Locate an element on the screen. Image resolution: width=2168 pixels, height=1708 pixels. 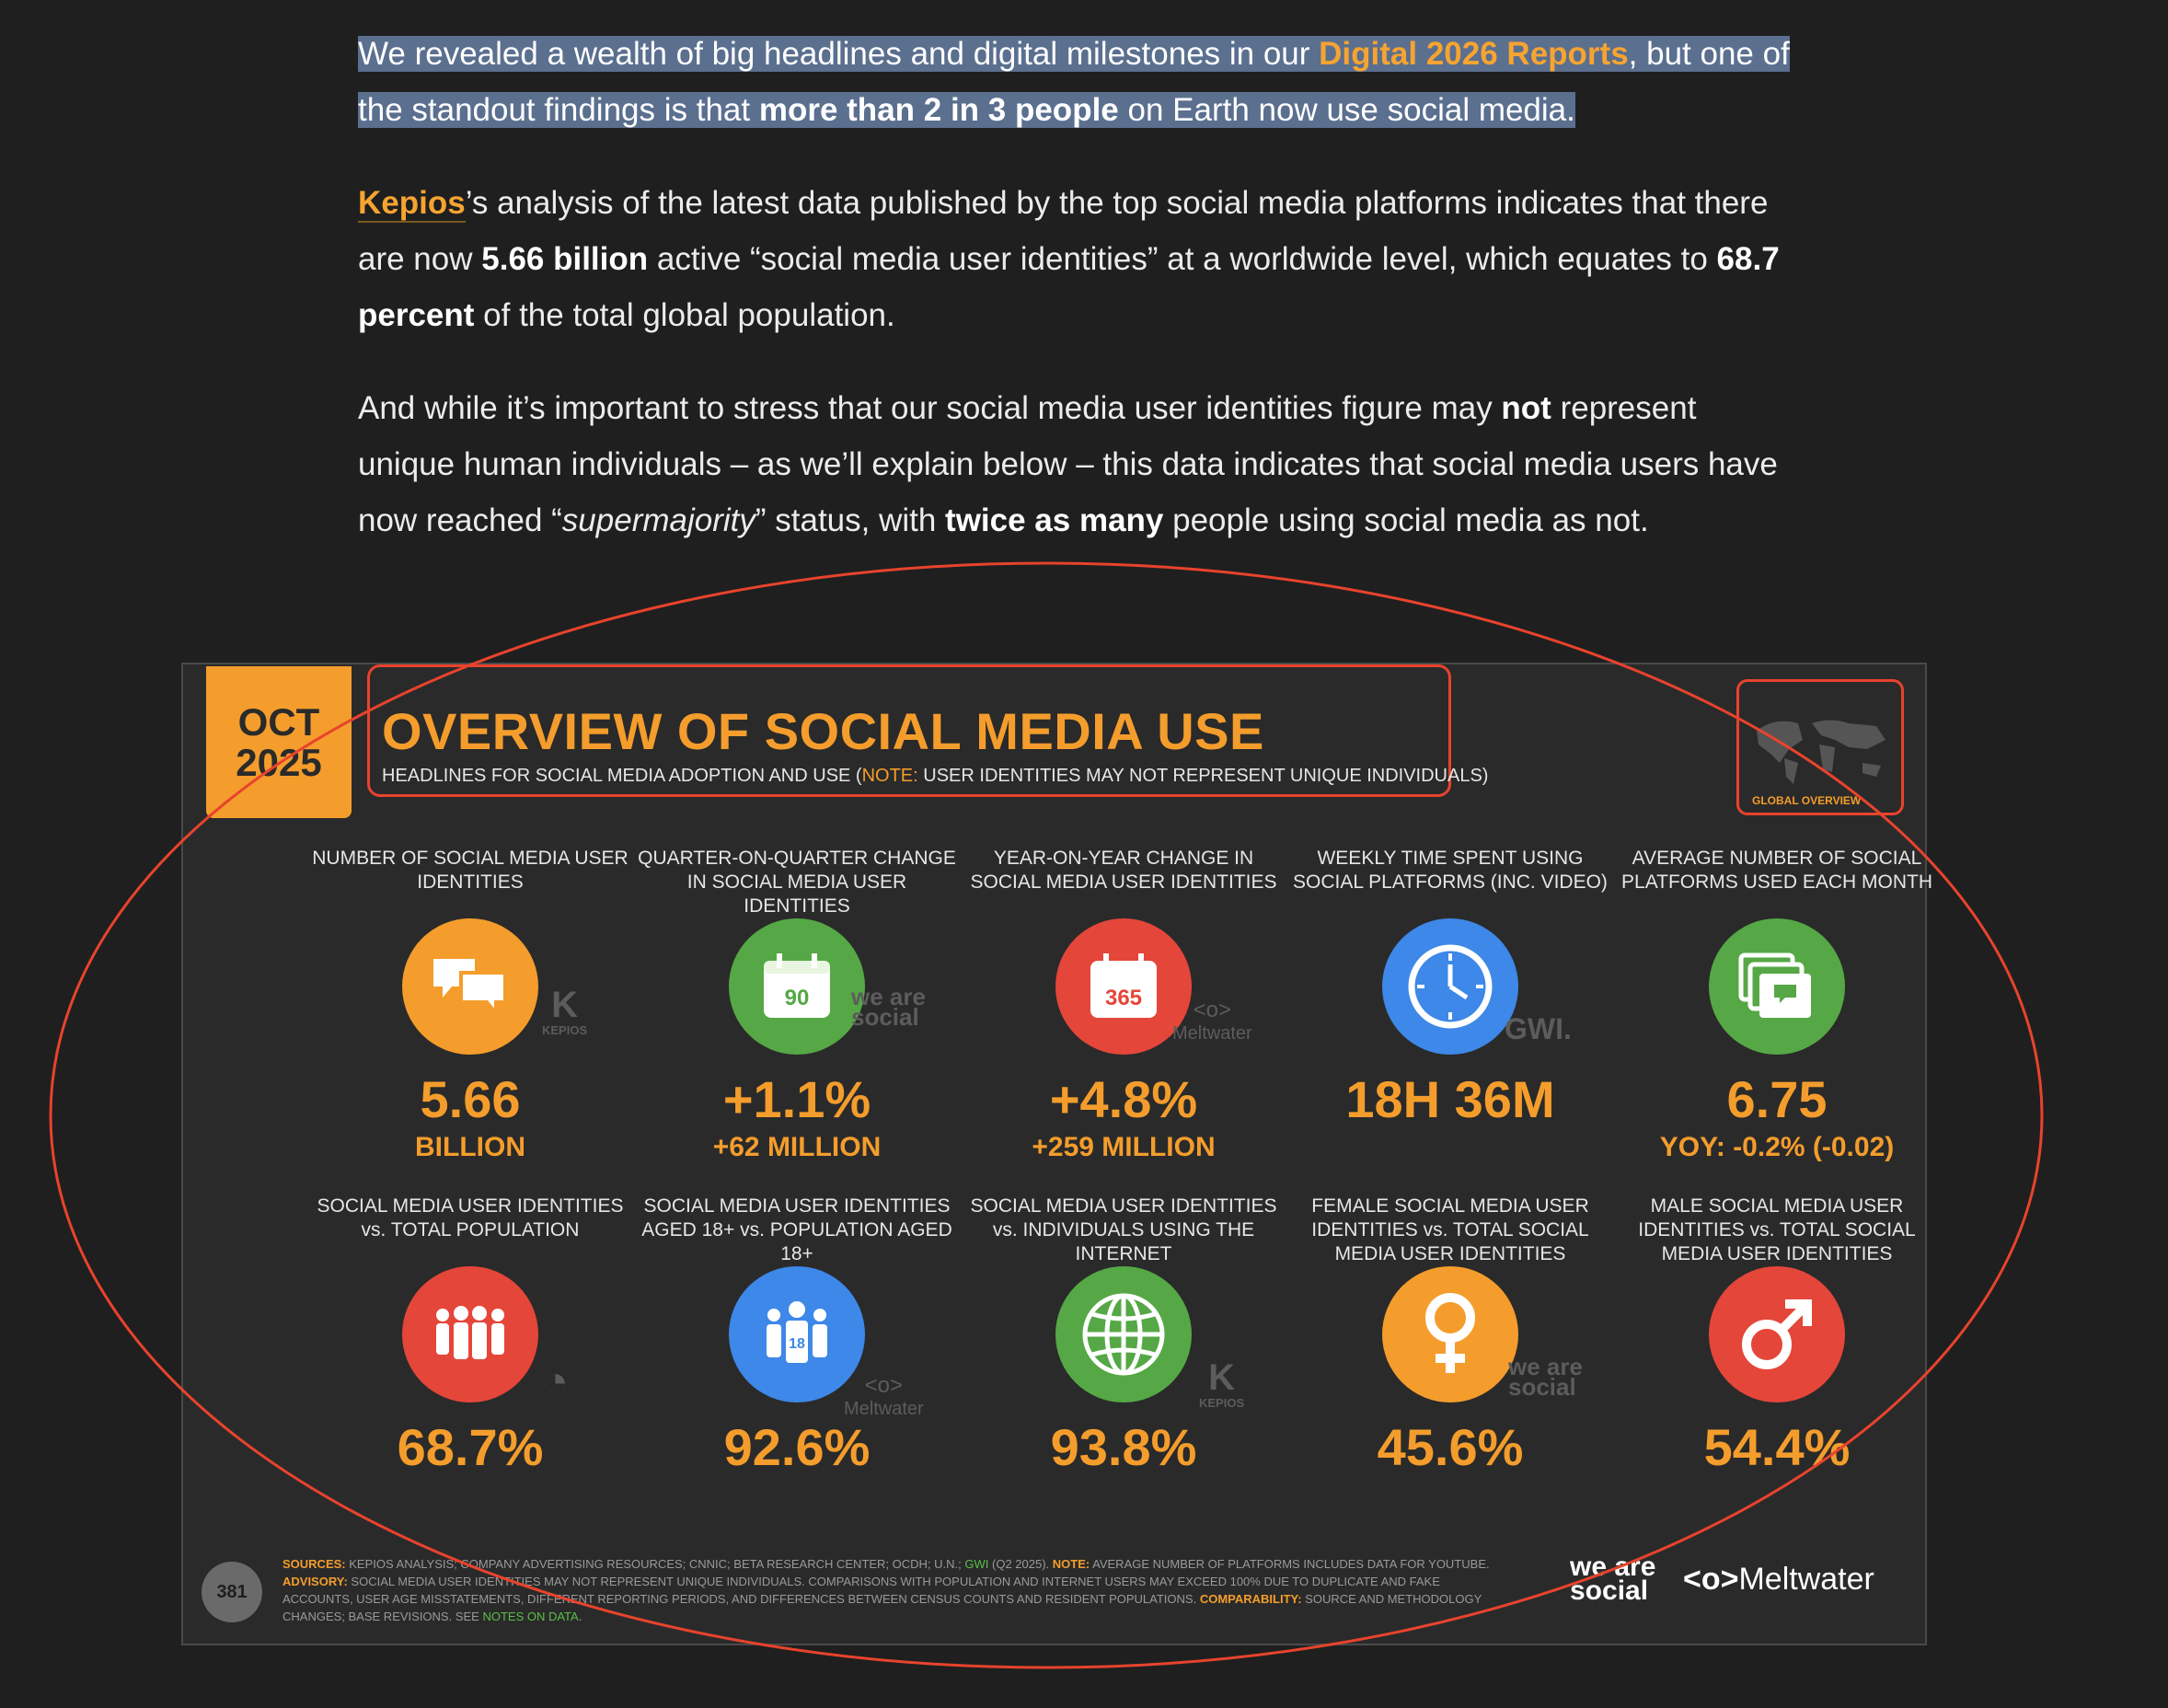
clock-icon is located at coordinates (1450, 986).